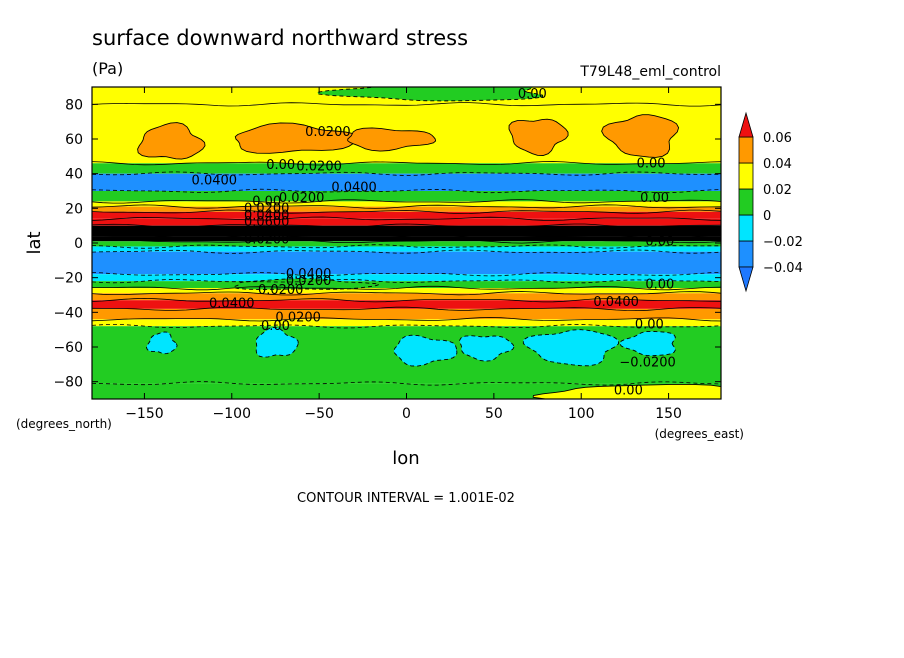  Describe the element at coordinates (309, 274) in the screenshot. I see `contour-label-16: 0.0400` at that location.